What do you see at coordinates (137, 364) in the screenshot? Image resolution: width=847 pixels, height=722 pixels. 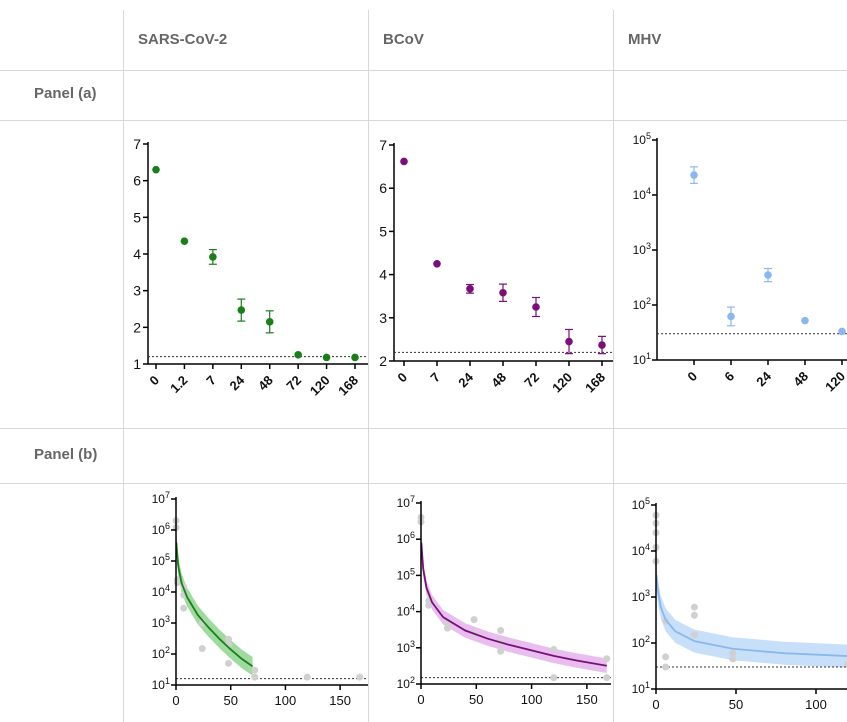 I see `y-tick-label: 1` at bounding box center [137, 364].